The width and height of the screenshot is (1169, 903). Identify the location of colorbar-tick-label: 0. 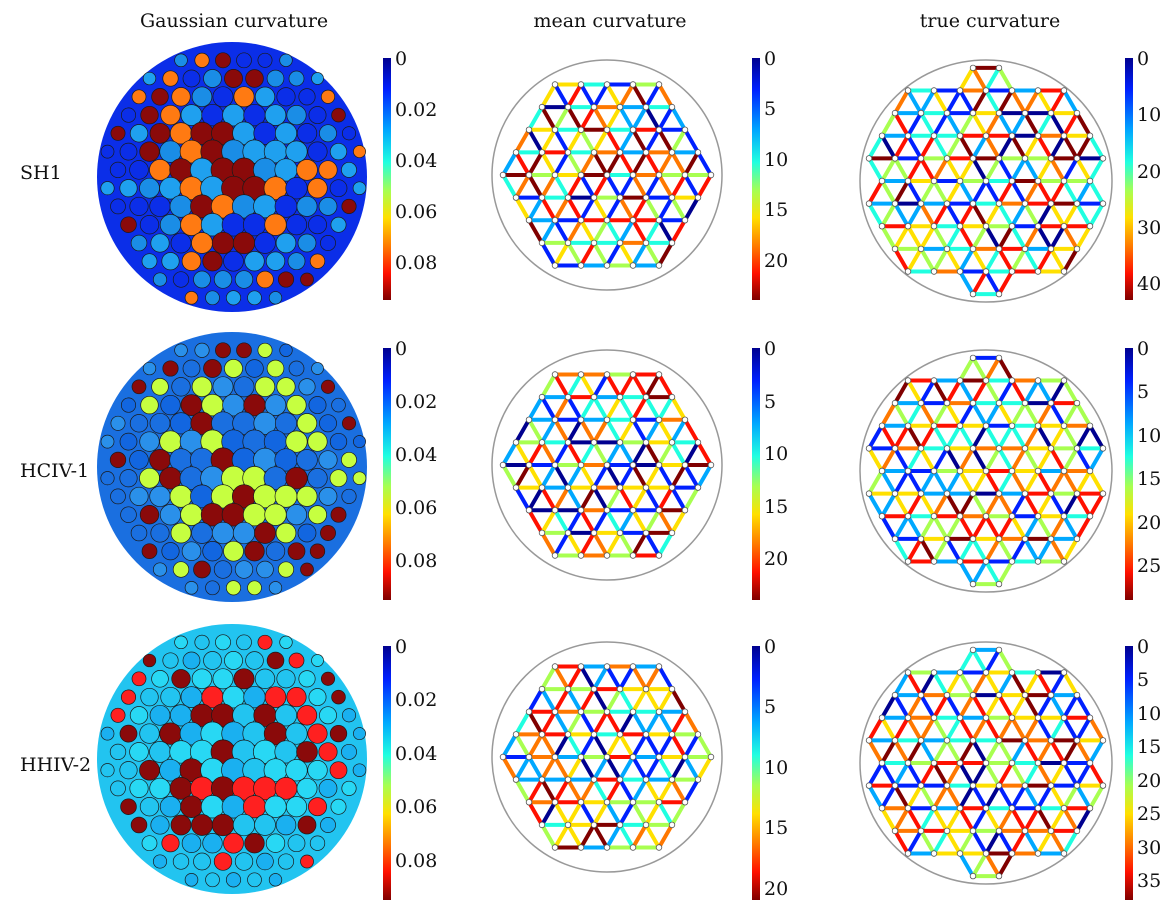
(401, 59).